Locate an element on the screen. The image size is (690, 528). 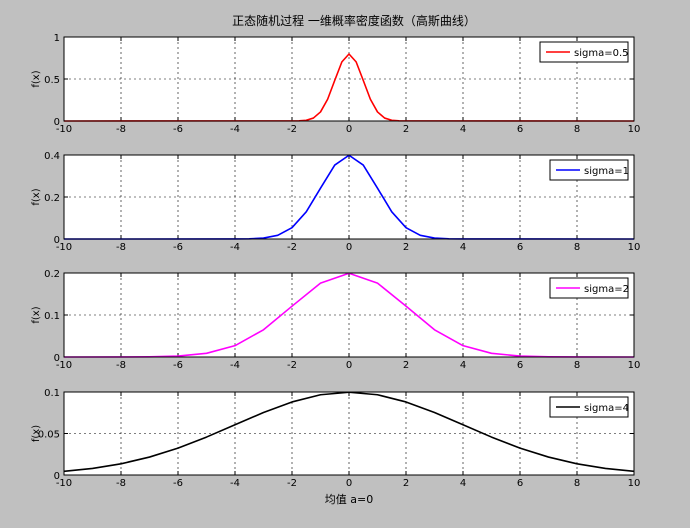
y-tick-label: 1 is located at coordinates (57, 38).